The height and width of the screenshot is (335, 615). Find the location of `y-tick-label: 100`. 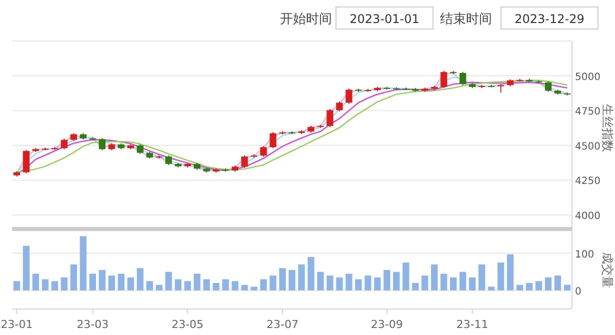

y-tick-label: 100 is located at coordinates (584, 254).